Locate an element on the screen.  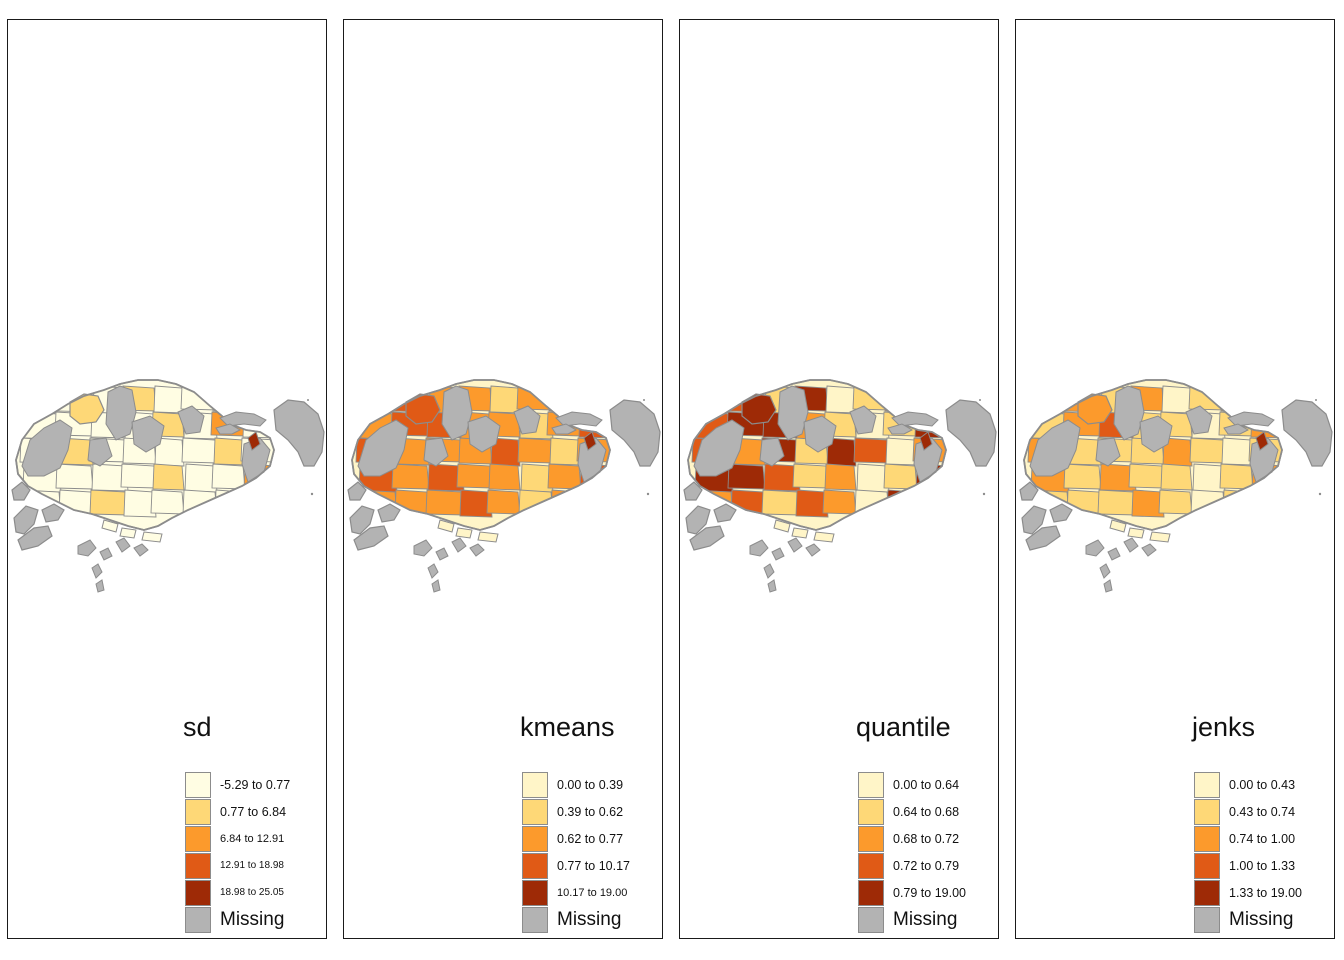
legend-item: 0.72 to 0.79 is located at coordinates (928, 866).